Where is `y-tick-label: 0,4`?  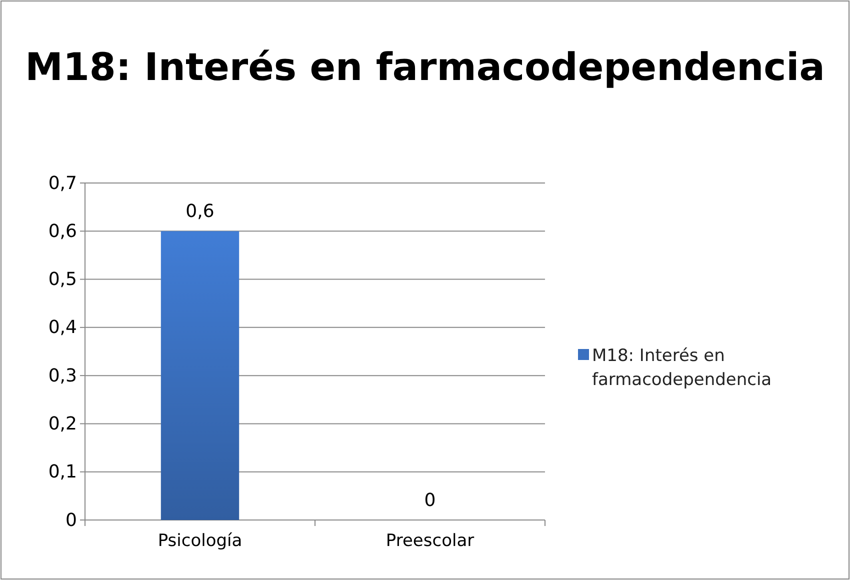 y-tick-label: 0,4 is located at coordinates (62, 327).